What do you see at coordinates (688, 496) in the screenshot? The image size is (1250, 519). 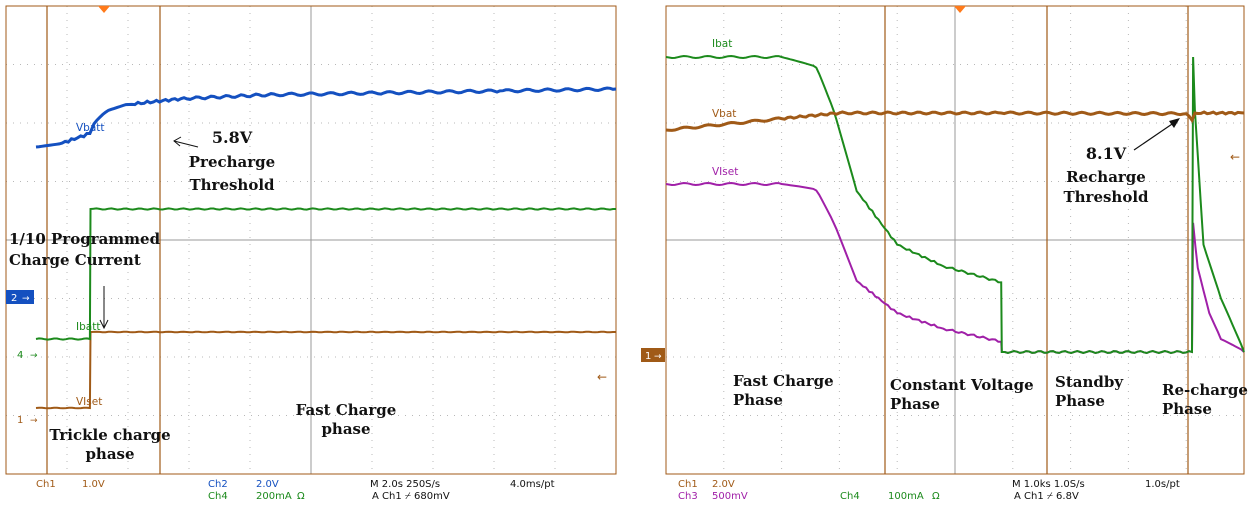 I see `svg-text: Ch3` at bounding box center [688, 496].